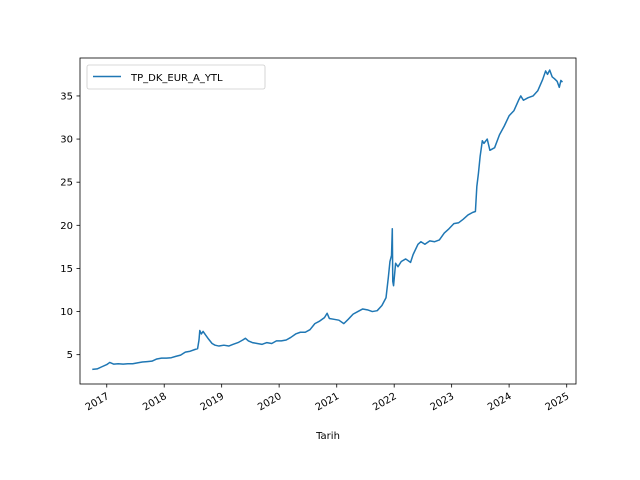  Describe the element at coordinates (66, 269) in the screenshot. I see `y-tick-label: 15` at that location.